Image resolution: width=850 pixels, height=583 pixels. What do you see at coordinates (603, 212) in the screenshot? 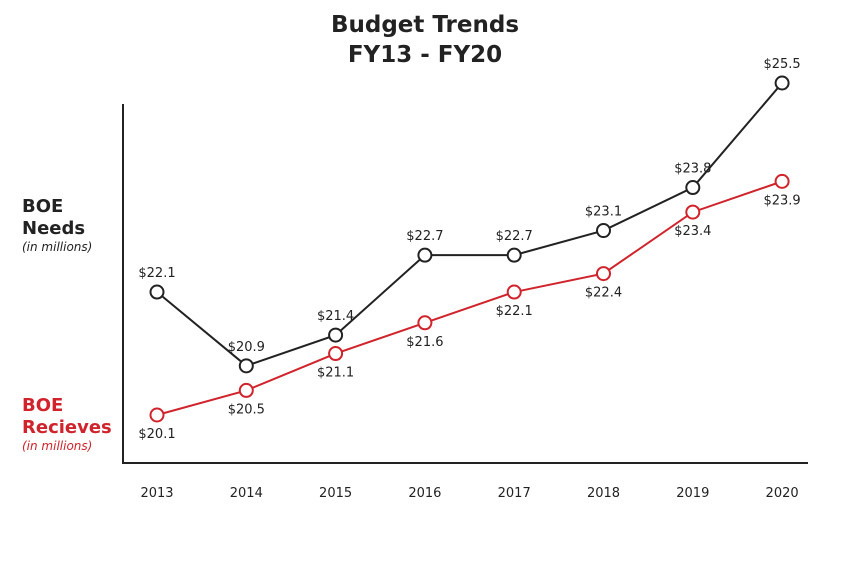
I see `needs-data-label: $23.1` at bounding box center [603, 212].